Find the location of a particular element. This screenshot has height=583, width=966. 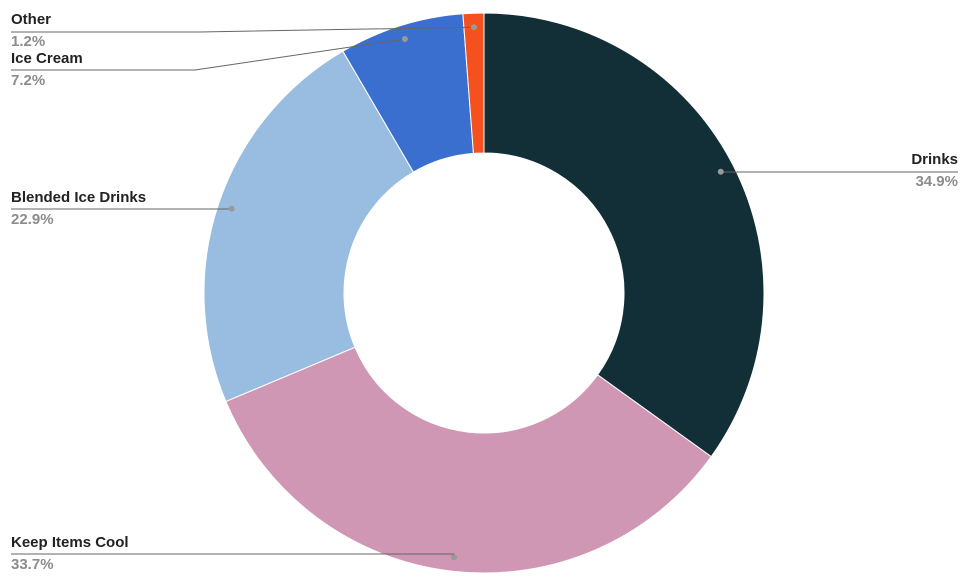

slice-value: 1.2% is located at coordinates (28, 41).